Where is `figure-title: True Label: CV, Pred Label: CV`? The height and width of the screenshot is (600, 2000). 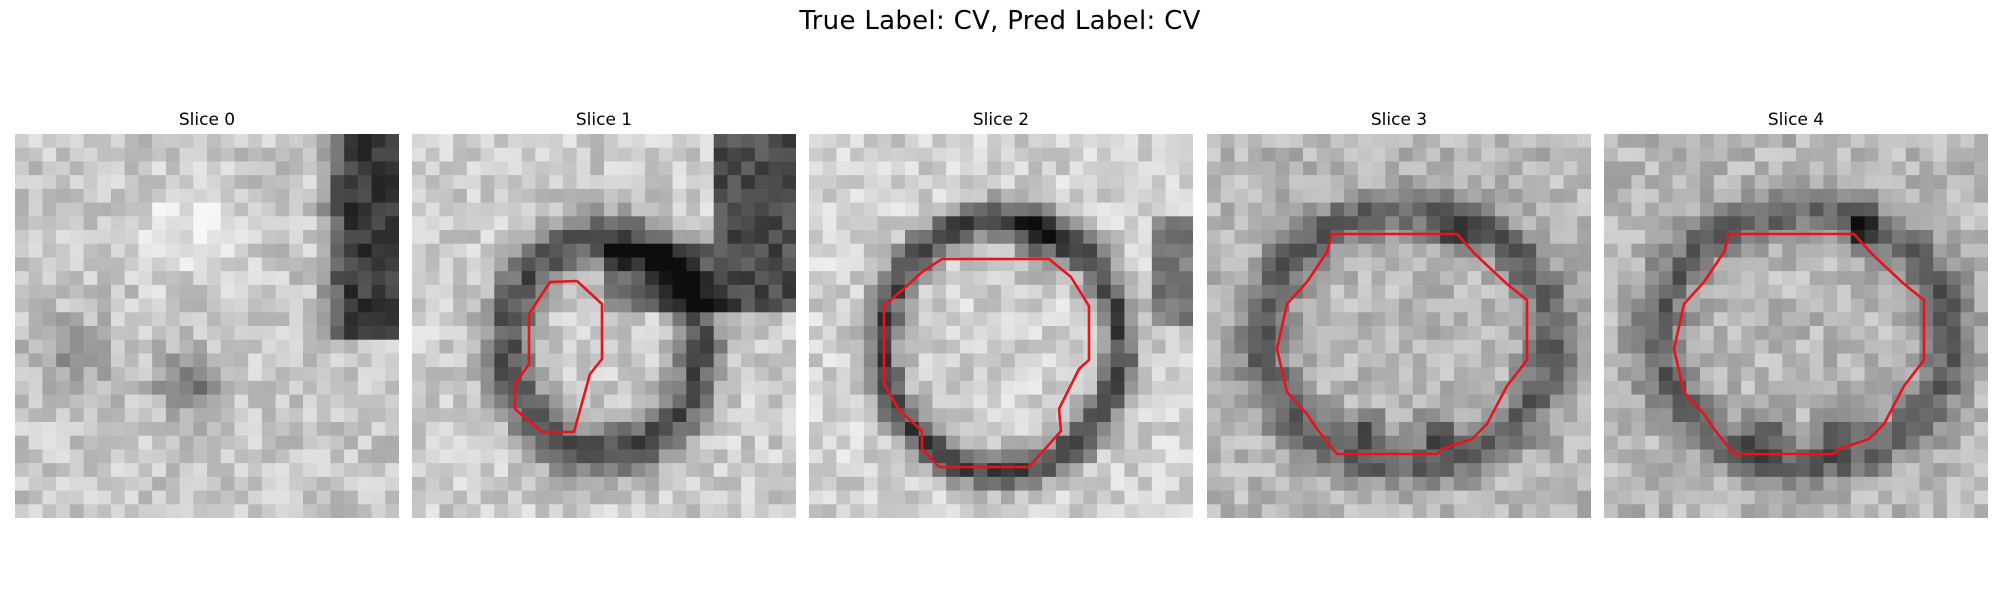
figure-title: True Label: CV, Pred Label: CV is located at coordinates (1000, 21).